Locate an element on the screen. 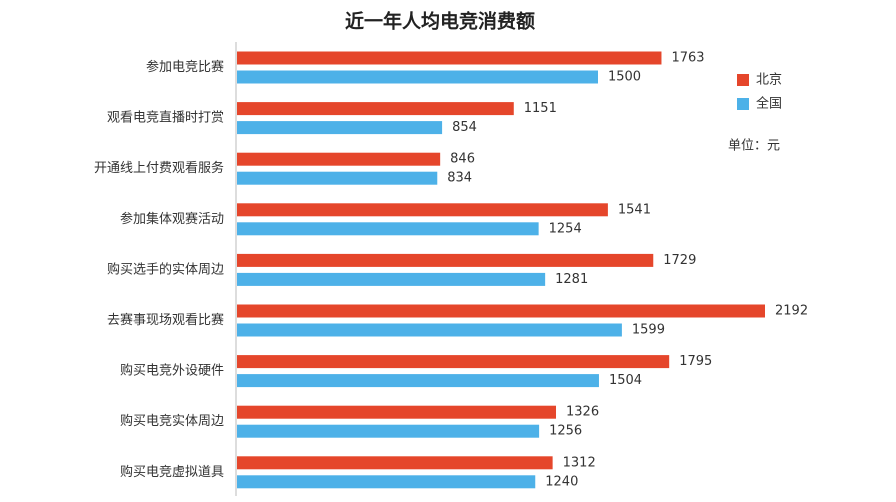 Image resolution: width=896 pixels, height=502 pixels. y-tick-label: 开通线上付费观看服务 is located at coordinates (159, 168).